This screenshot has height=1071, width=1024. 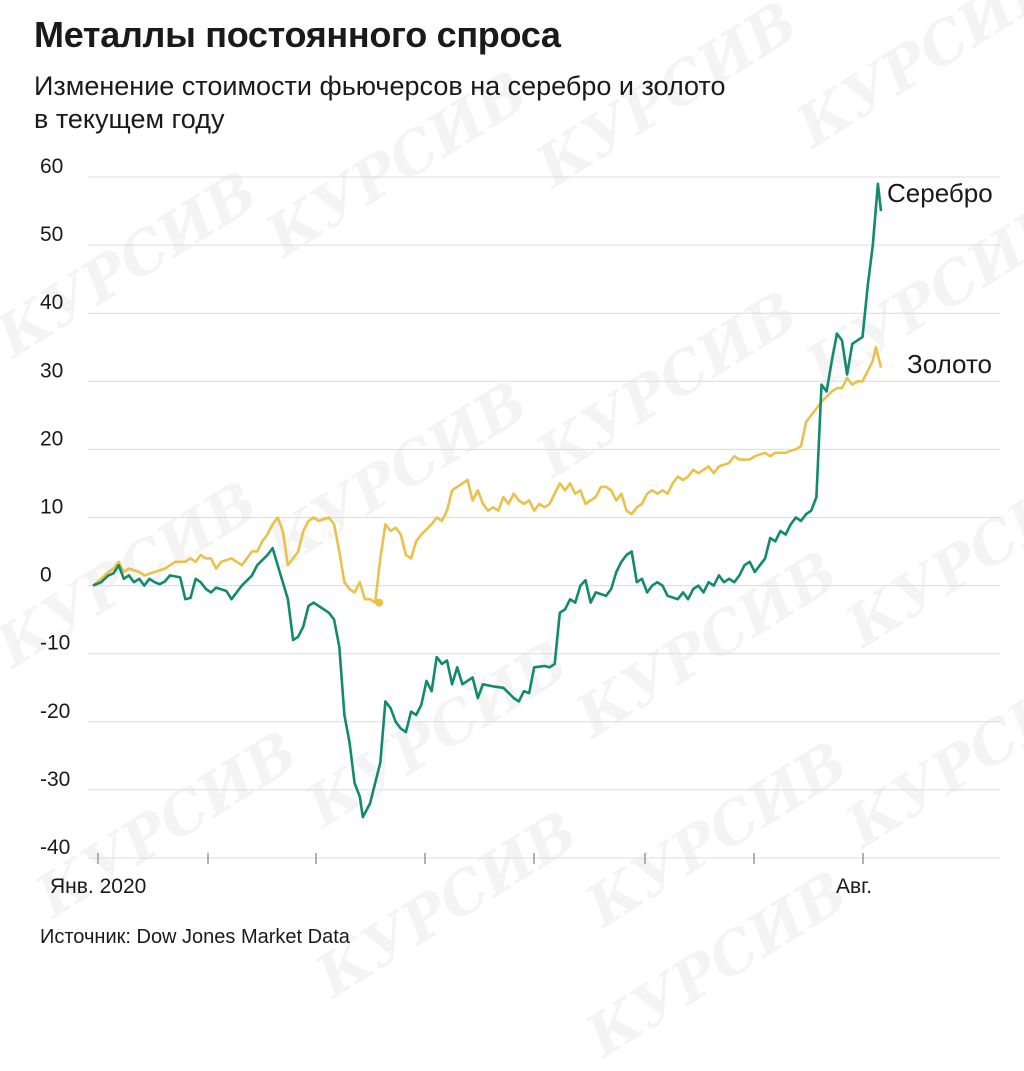 I want to click on y-tick-label: 0, so click(x=46, y=575).